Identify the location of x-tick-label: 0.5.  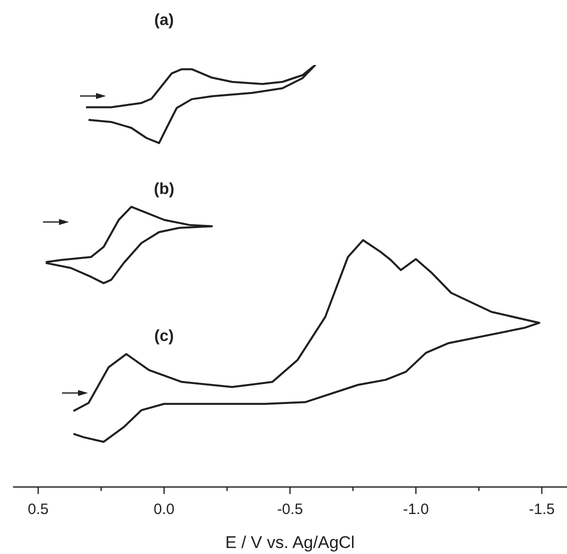
(38, 509).